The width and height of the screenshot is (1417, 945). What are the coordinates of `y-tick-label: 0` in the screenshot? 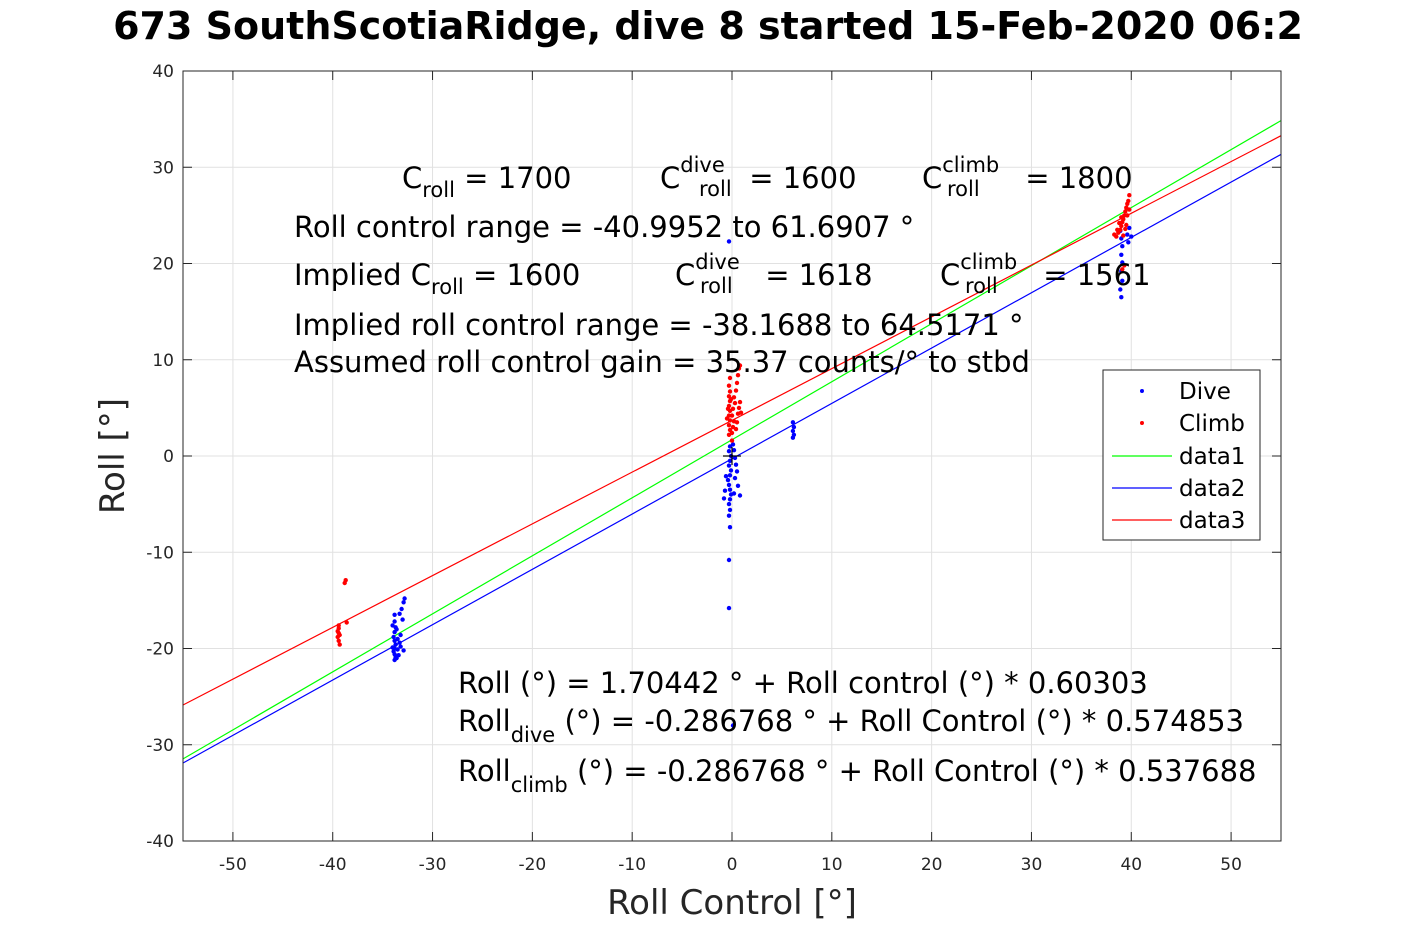 It's located at (168, 457).